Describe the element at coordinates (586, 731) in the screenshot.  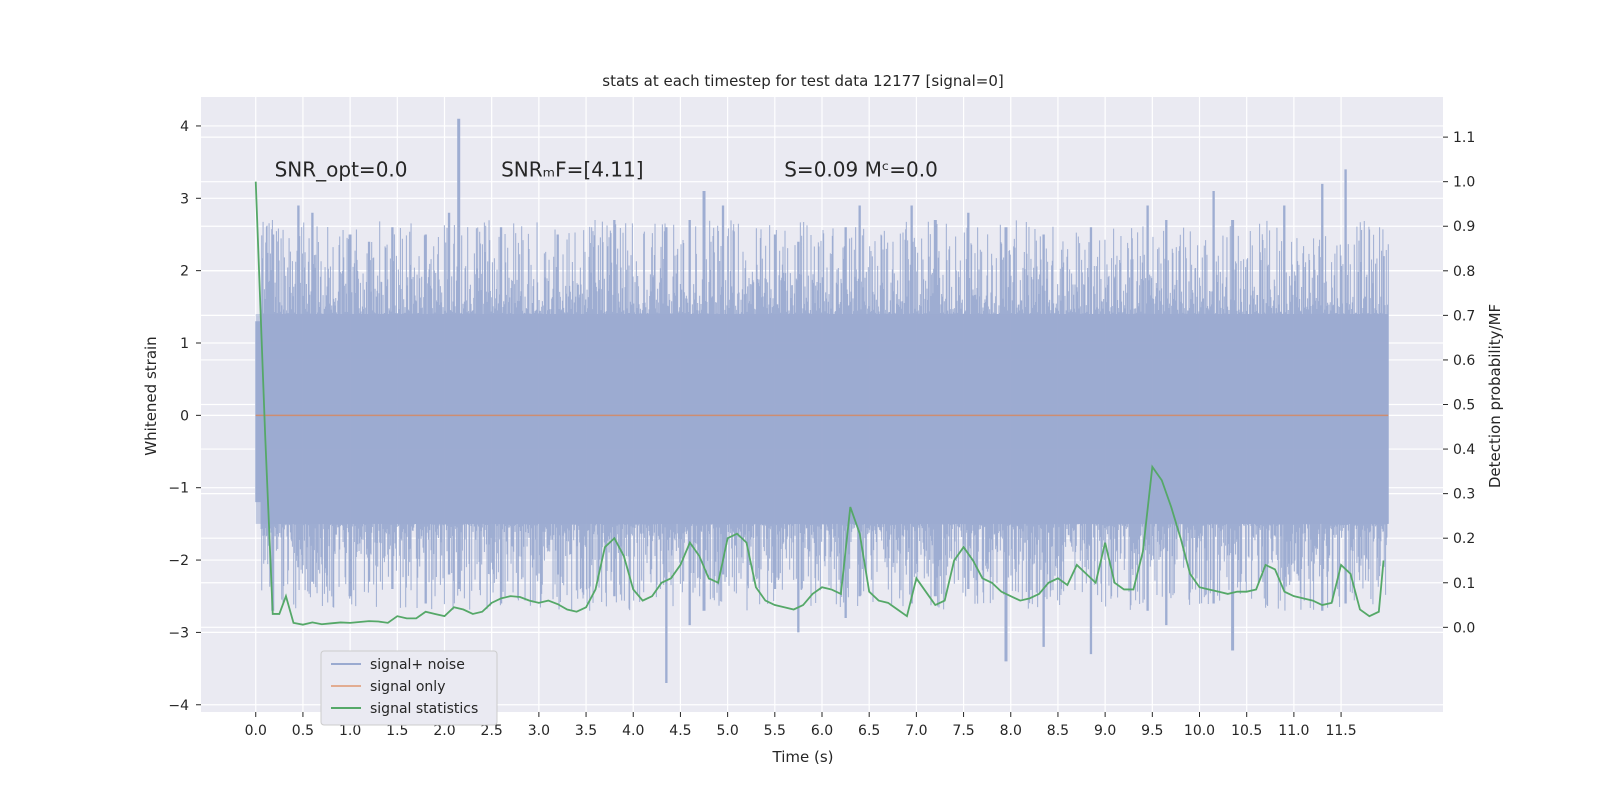
I see `x-tick-label-7: 3.5` at that location.